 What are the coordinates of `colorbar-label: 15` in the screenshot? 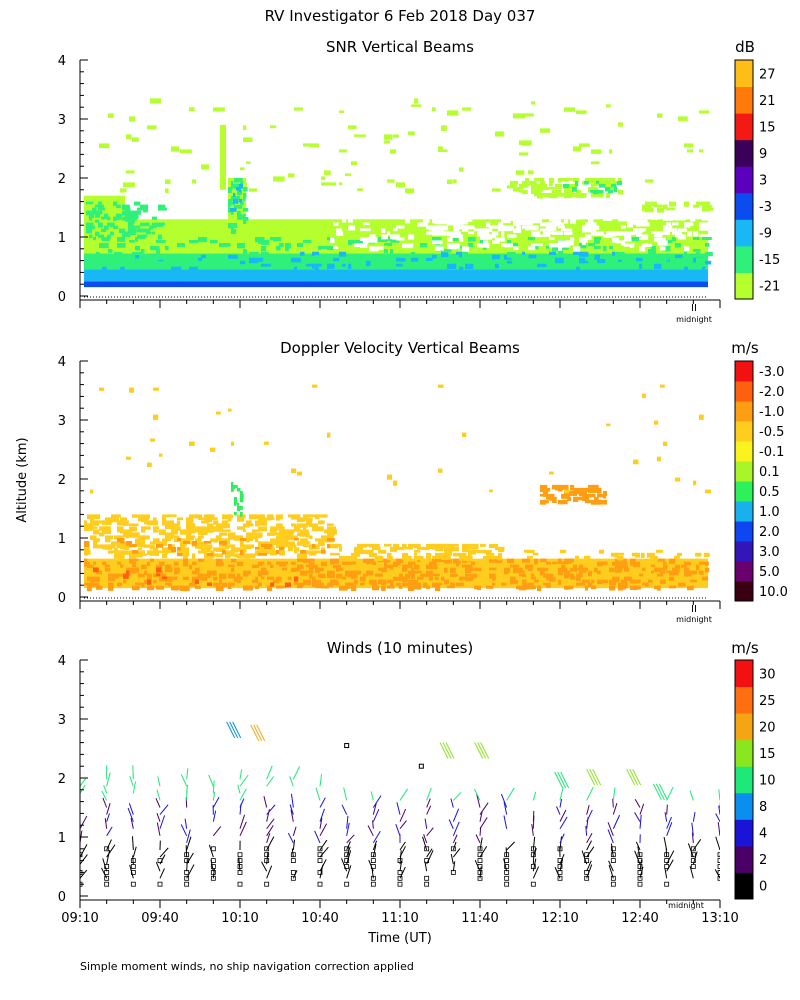 It's located at (767, 754).